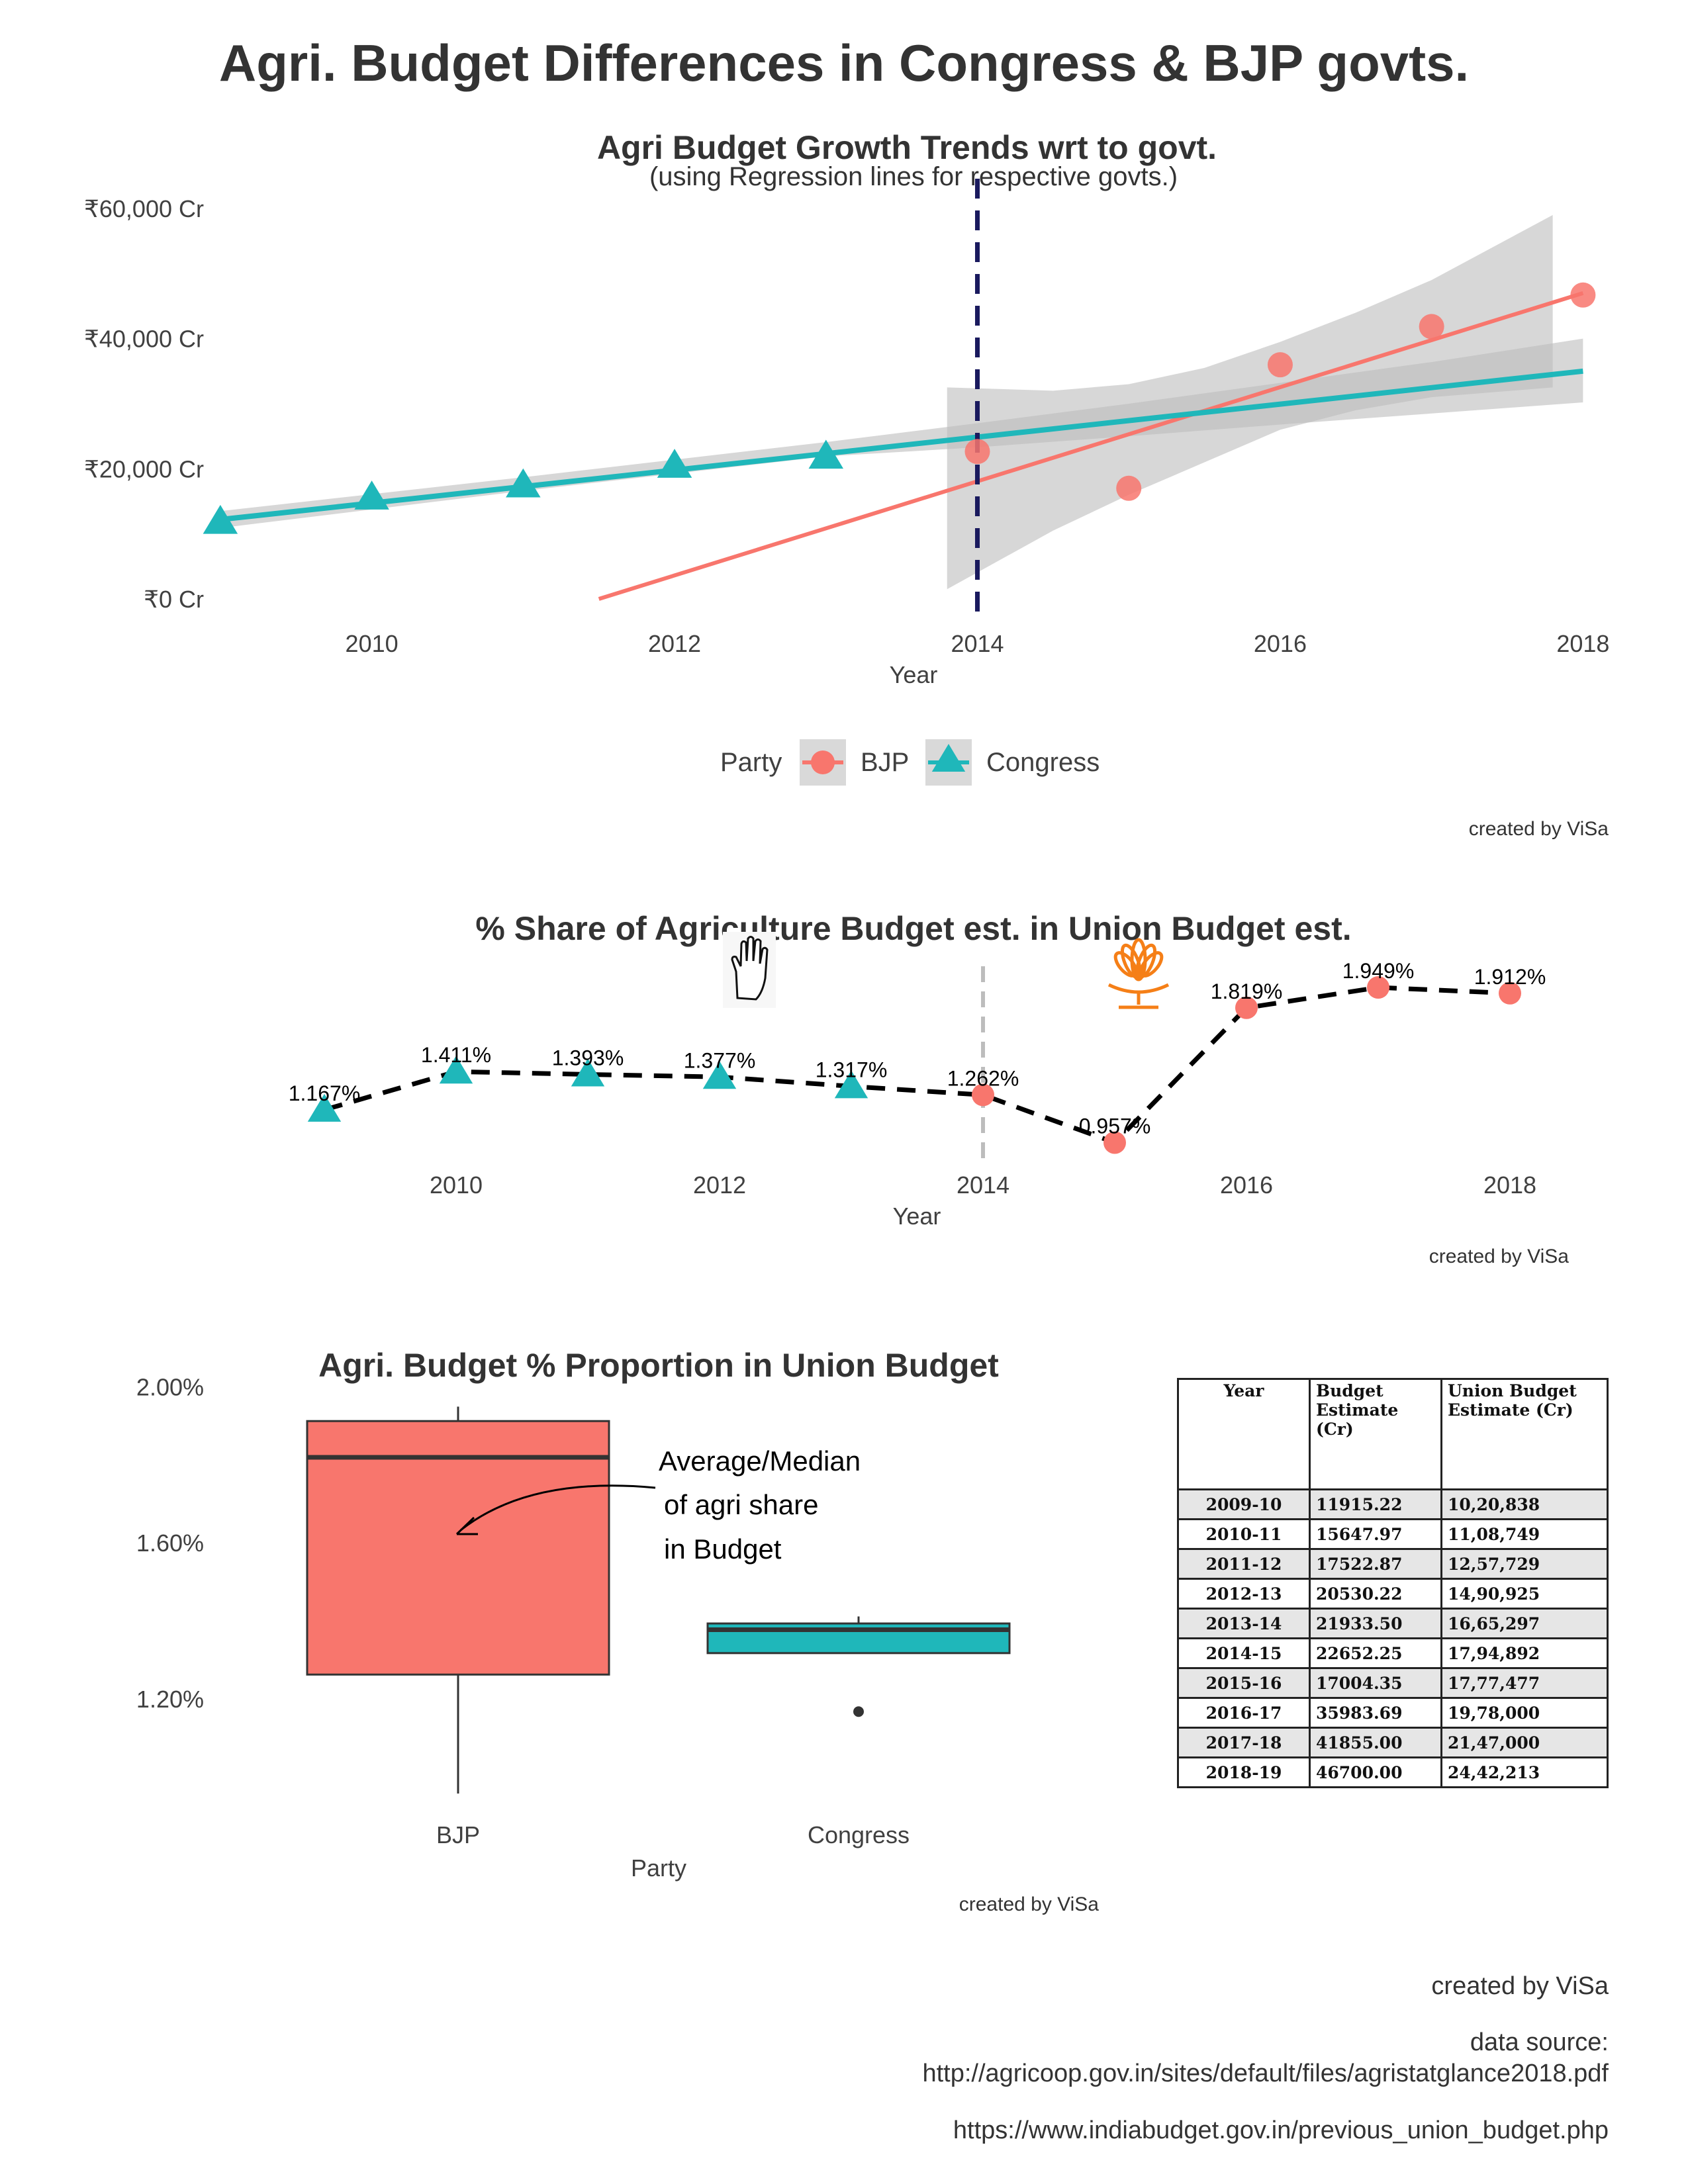 The height and width of the screenshot is (2184, 1688). Describe the element at coordinates (885, 762) in the screenshot. I see `chart1-legend-label-bjp: BJP` at that location.